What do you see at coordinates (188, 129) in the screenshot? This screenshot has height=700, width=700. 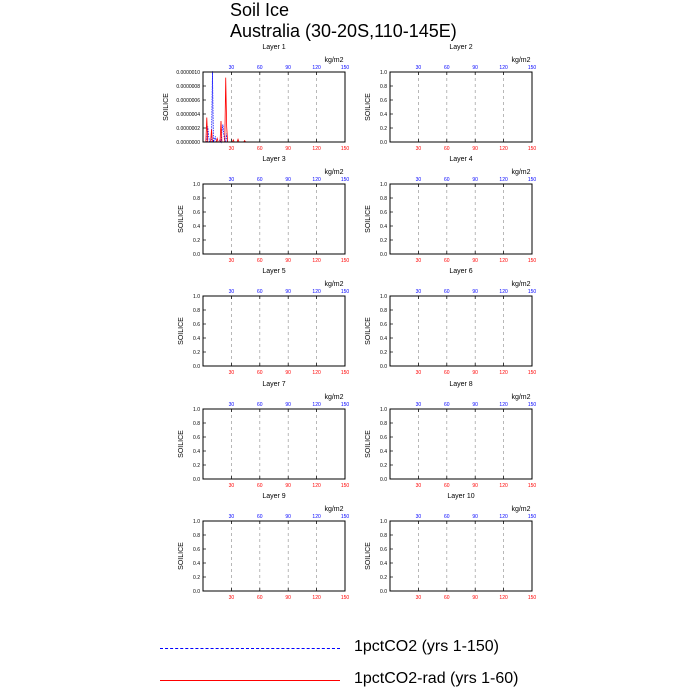 I see `y-tick-label: 0.0000002` at bounding box center [188, 129].